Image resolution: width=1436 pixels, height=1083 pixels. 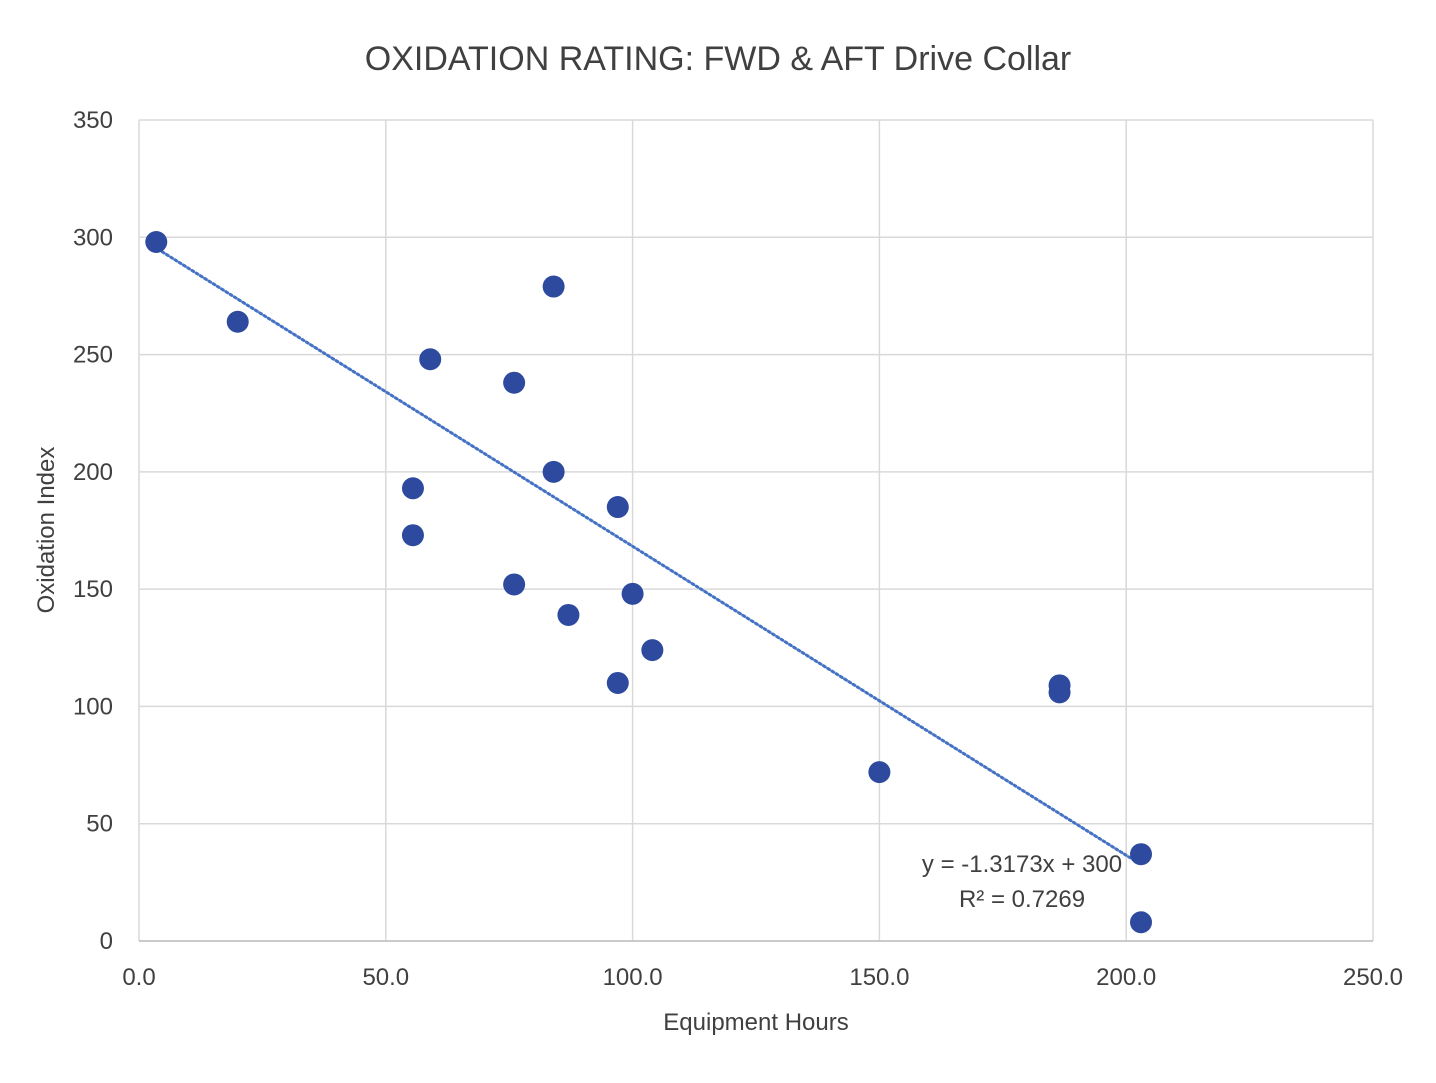 What do you see at coordinates (93, 237) in the screenshot?
I see `y-tick-label: 300` at bounding box center [93, 237].